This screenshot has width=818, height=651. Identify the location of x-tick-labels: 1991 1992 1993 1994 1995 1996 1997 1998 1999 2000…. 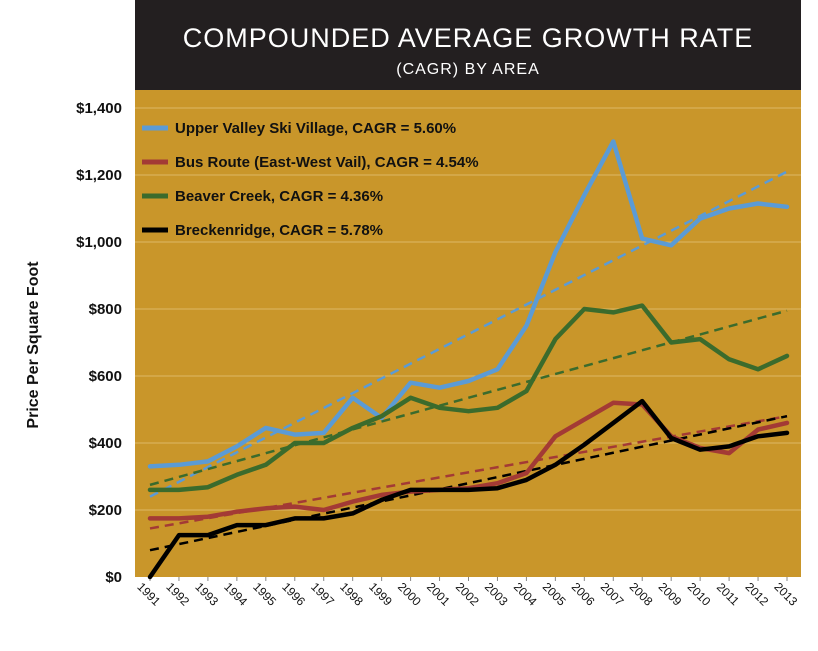
(467, 593).